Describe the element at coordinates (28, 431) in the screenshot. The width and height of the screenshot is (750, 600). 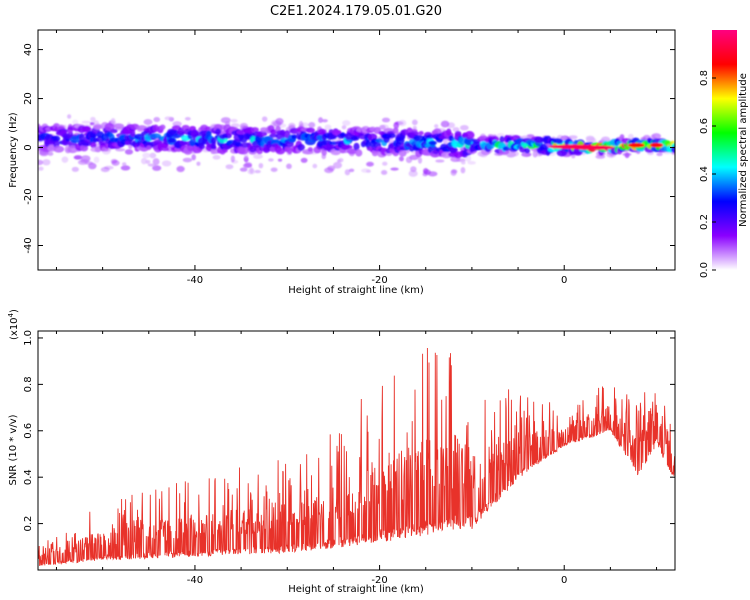
I see `snr-y-tick-label: 0.6` at that location.